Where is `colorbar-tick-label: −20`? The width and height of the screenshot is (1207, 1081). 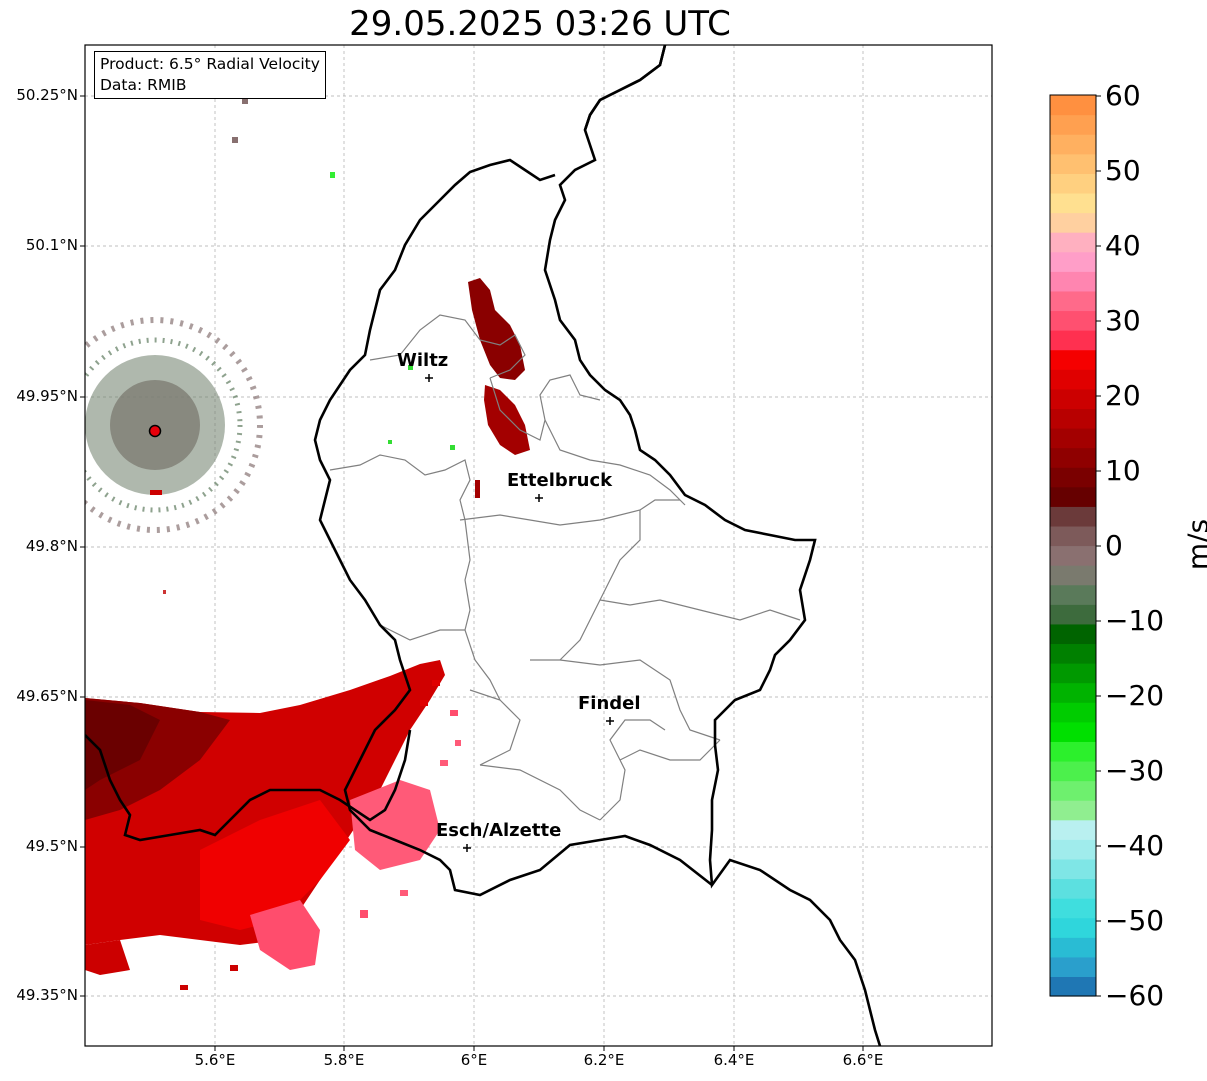 colorbar-tick-label: −20 is located at coordinates (1135, 695).